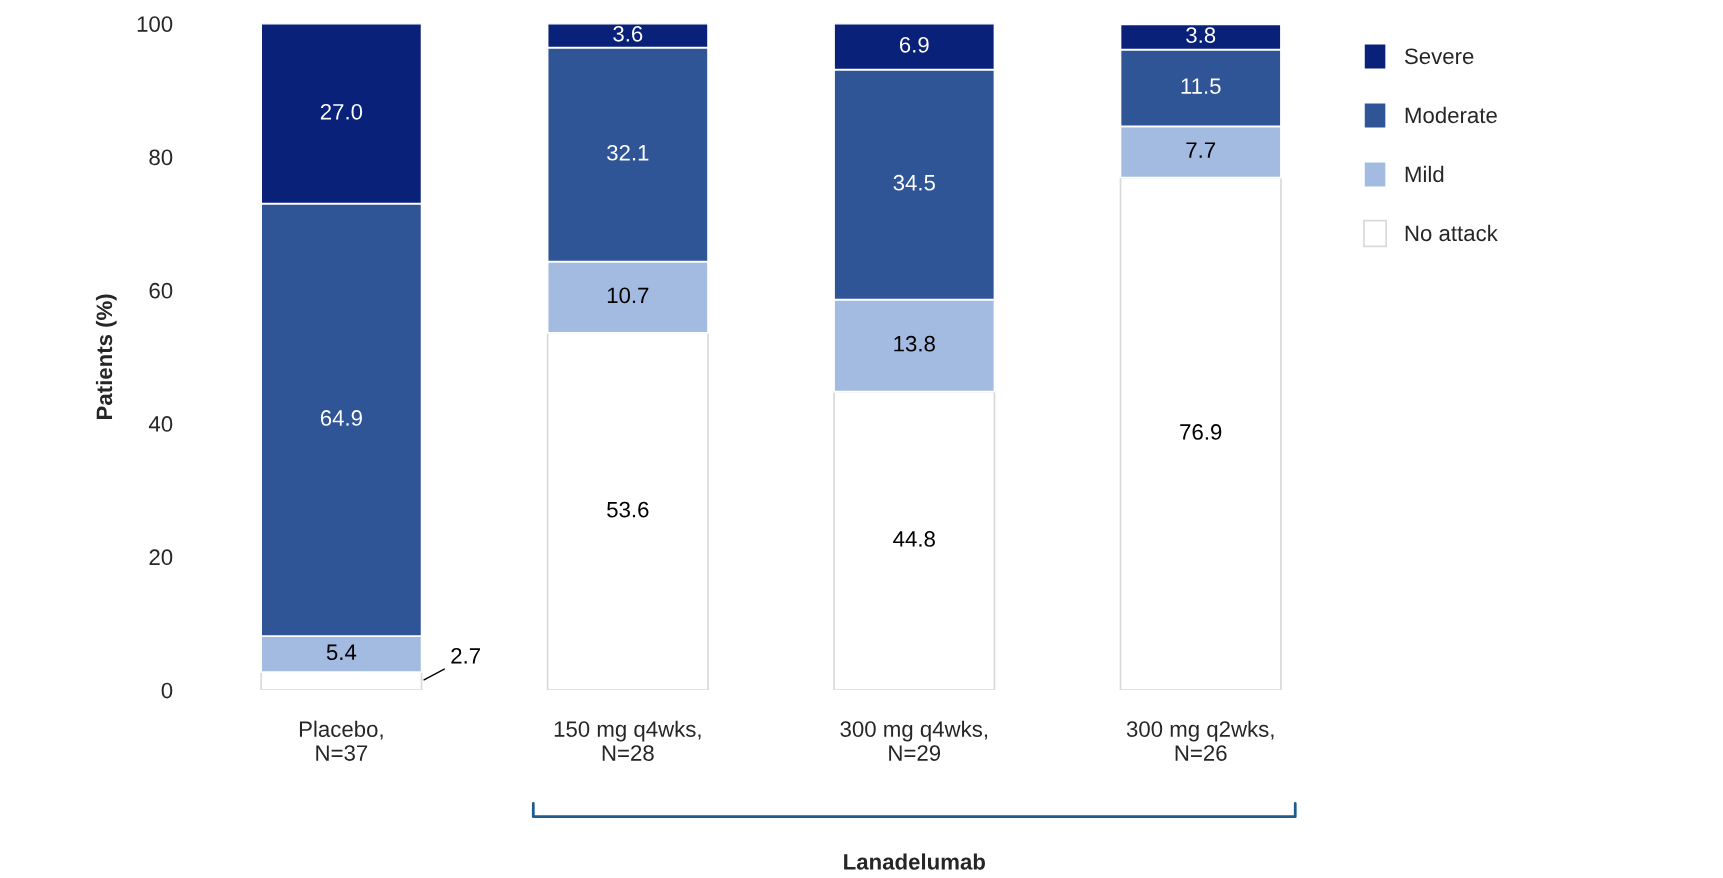 This screenshot has height=878, width=1723. What do you see at coordinates (914, 539) in the screenshot?
I see `data-label: 44.8` at bounding box center [914, 539].